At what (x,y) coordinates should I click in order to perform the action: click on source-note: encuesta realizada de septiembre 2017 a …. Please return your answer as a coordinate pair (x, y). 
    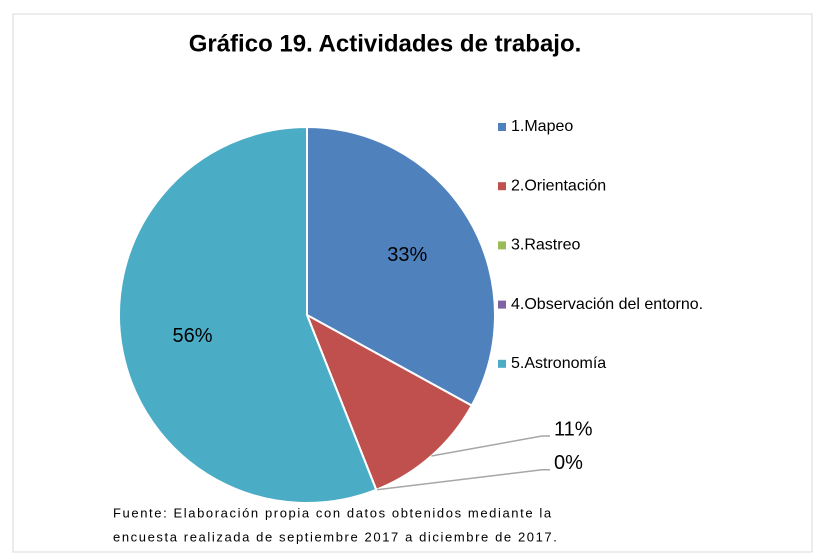
    Looking at the image, I should click on (335, 536).